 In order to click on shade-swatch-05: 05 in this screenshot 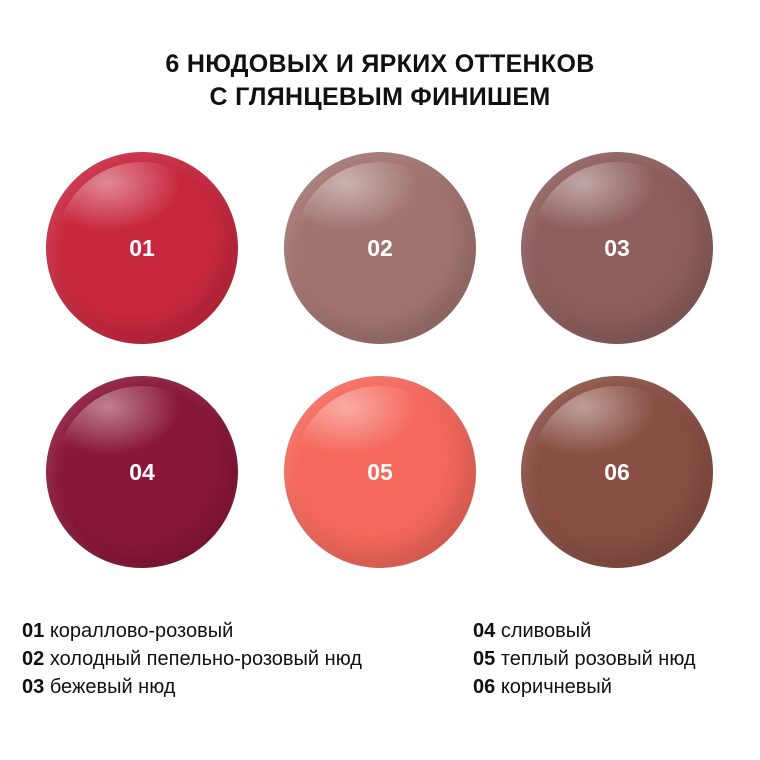, I will do `click(380, 472)`.